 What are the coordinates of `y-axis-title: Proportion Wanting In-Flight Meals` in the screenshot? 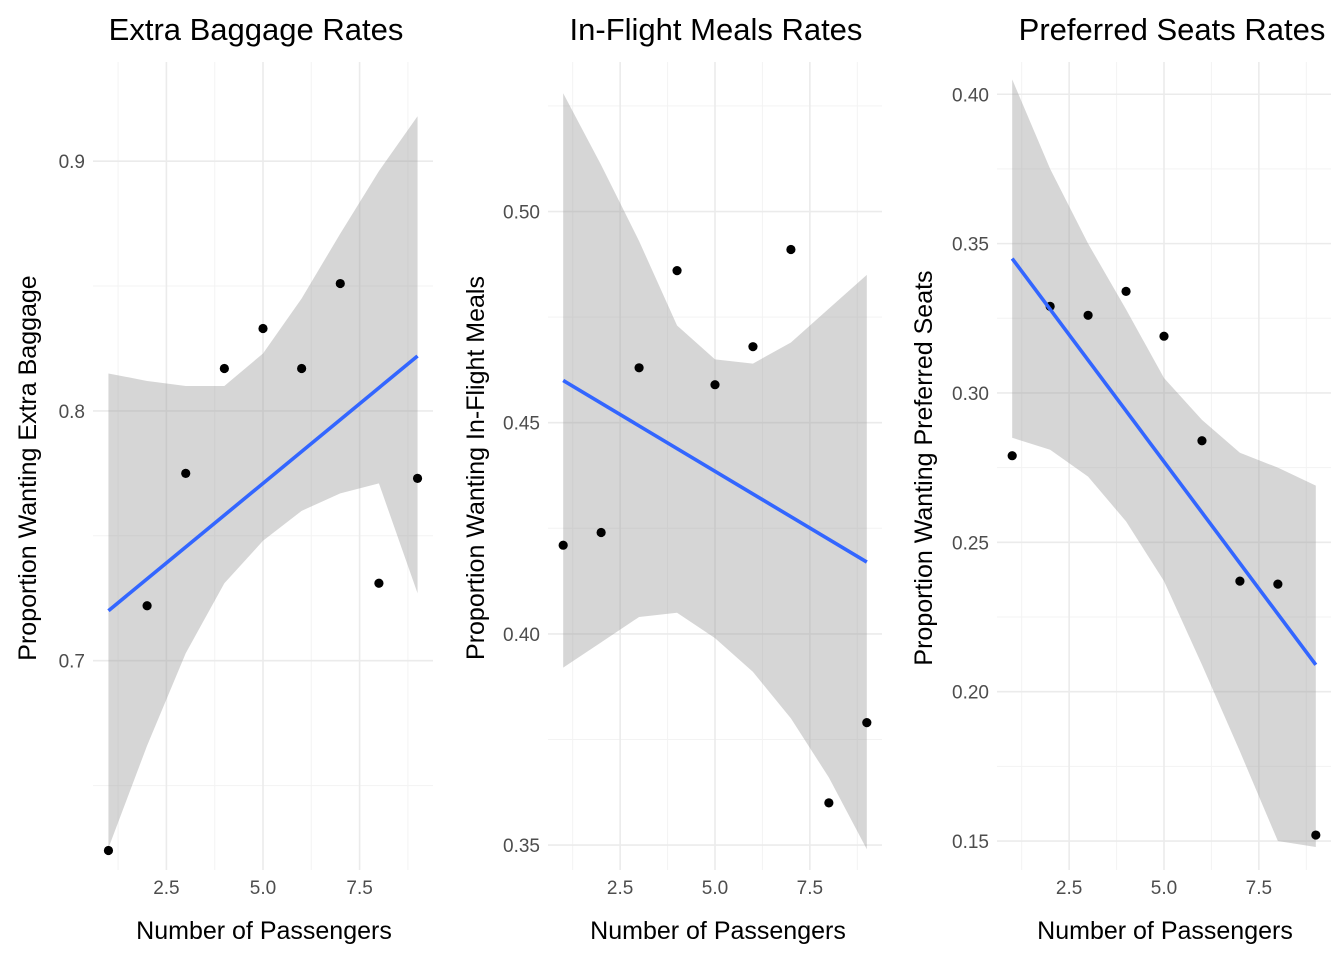 It's located at (476, 468).